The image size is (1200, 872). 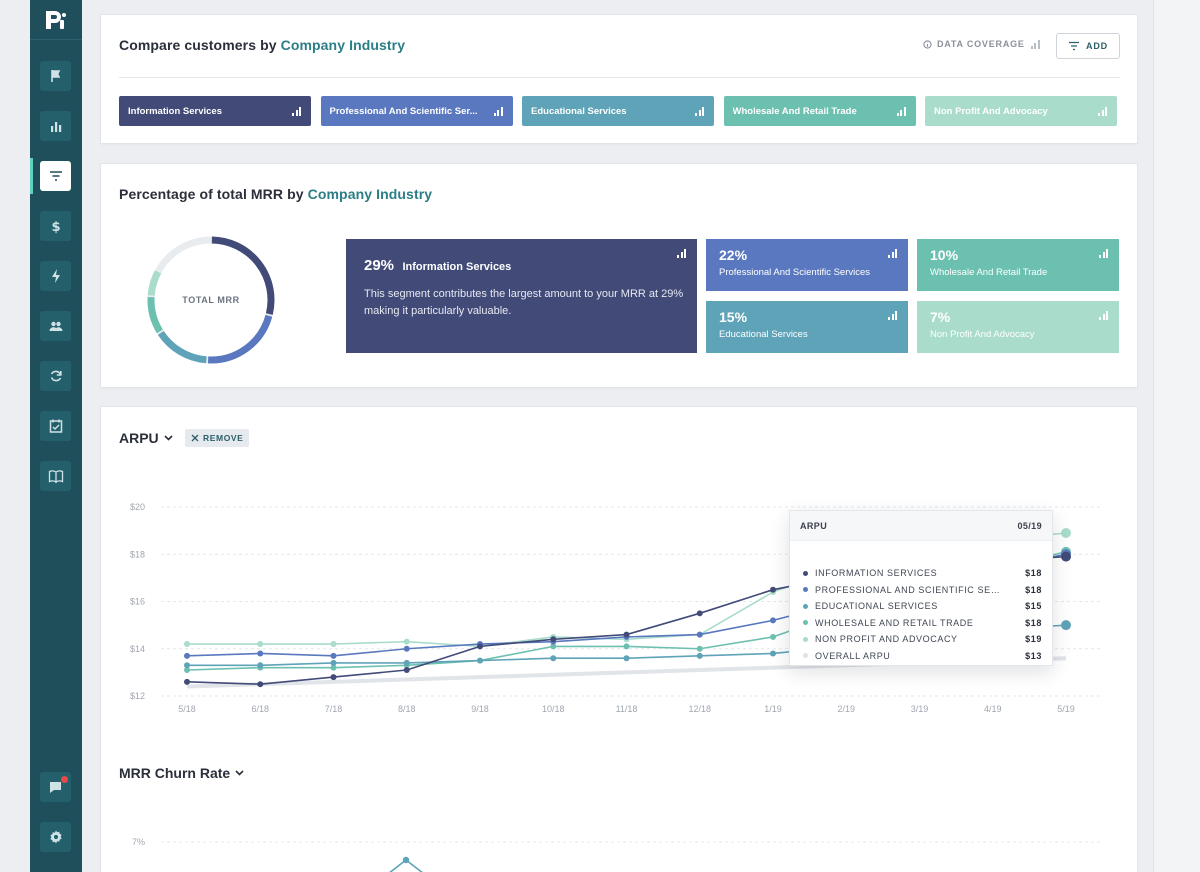 What do you see at coordinates (55, 326) in the screenshot?
I see `sidebar-item-customers` at bounding box center [55, 326].